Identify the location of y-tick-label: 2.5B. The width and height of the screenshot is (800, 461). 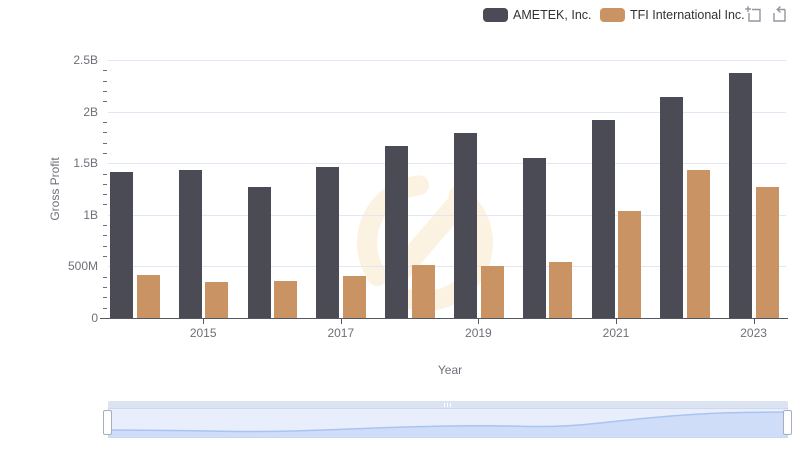
(85, 60).